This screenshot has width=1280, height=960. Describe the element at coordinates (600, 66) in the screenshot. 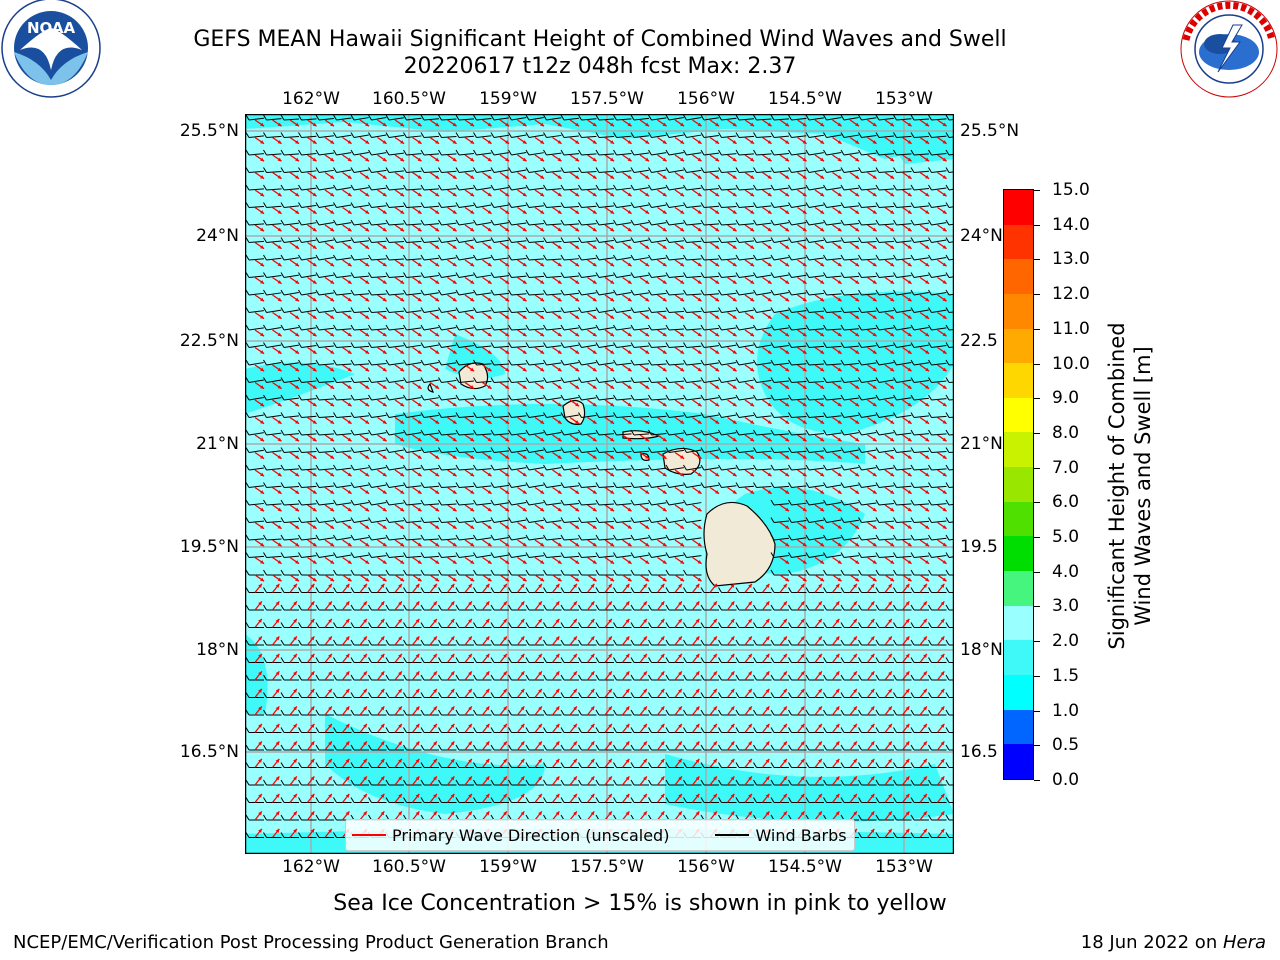

I see `map-title-line2: 20220617 t12z 048h fcst Max: 2.37` at that location.